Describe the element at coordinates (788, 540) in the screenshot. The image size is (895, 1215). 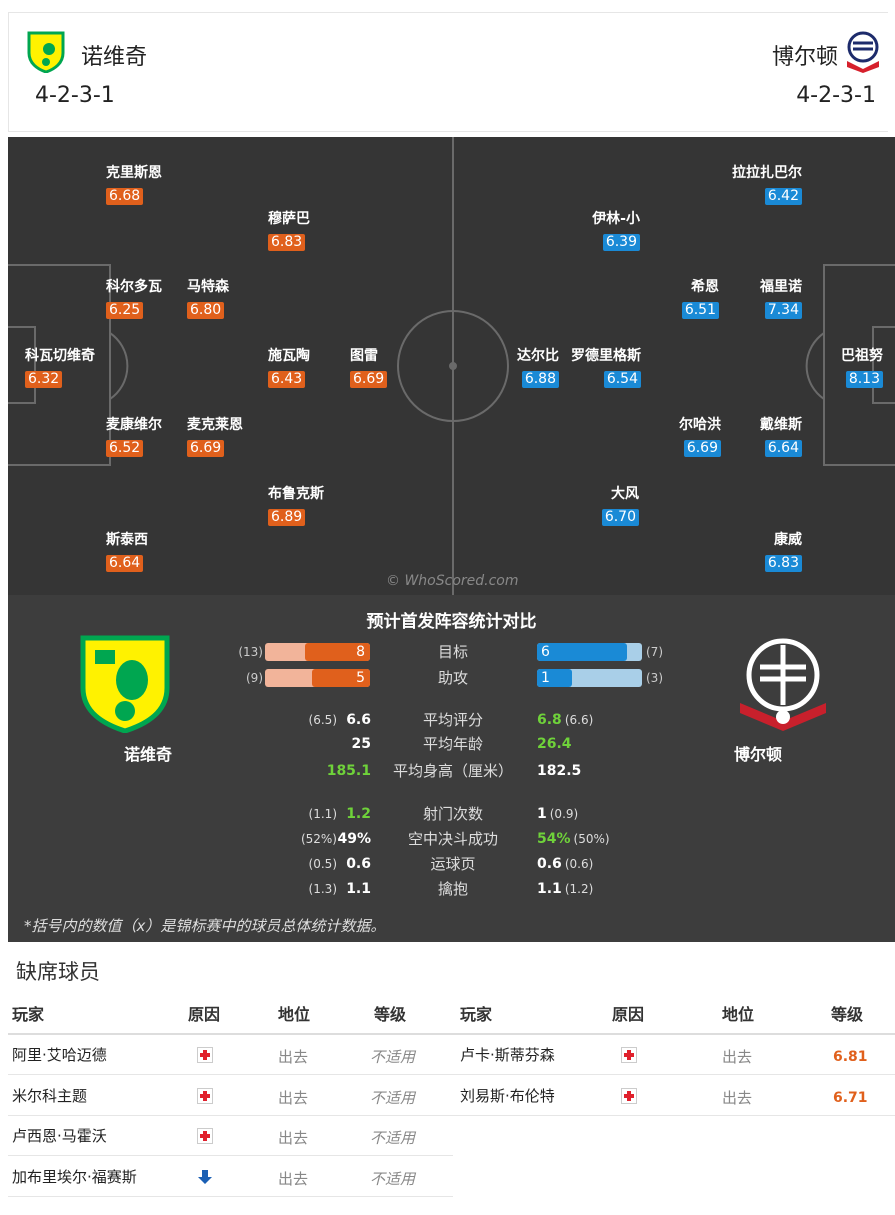
I see `player-name: 康威` at that location.